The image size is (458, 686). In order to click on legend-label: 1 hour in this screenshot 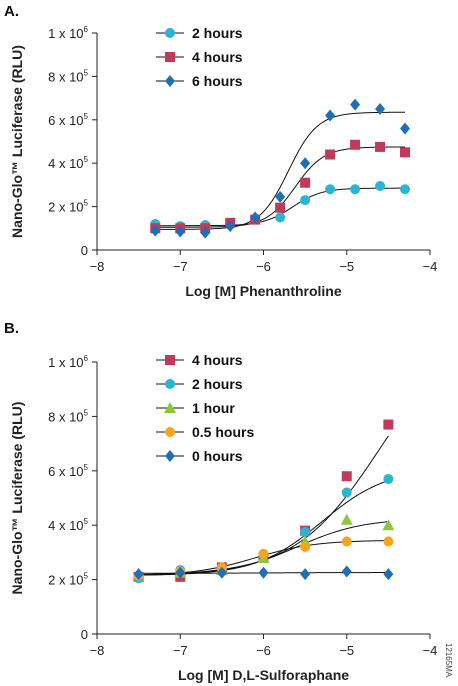, I will do `click(213, 408)`.